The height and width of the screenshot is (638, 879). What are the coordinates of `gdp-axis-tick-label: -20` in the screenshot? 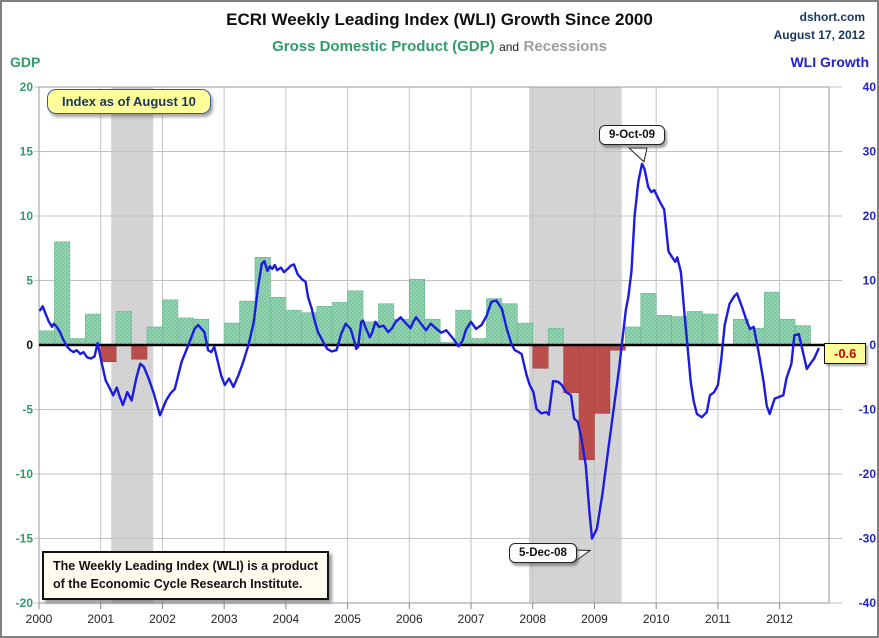 It's located at (25, 603).